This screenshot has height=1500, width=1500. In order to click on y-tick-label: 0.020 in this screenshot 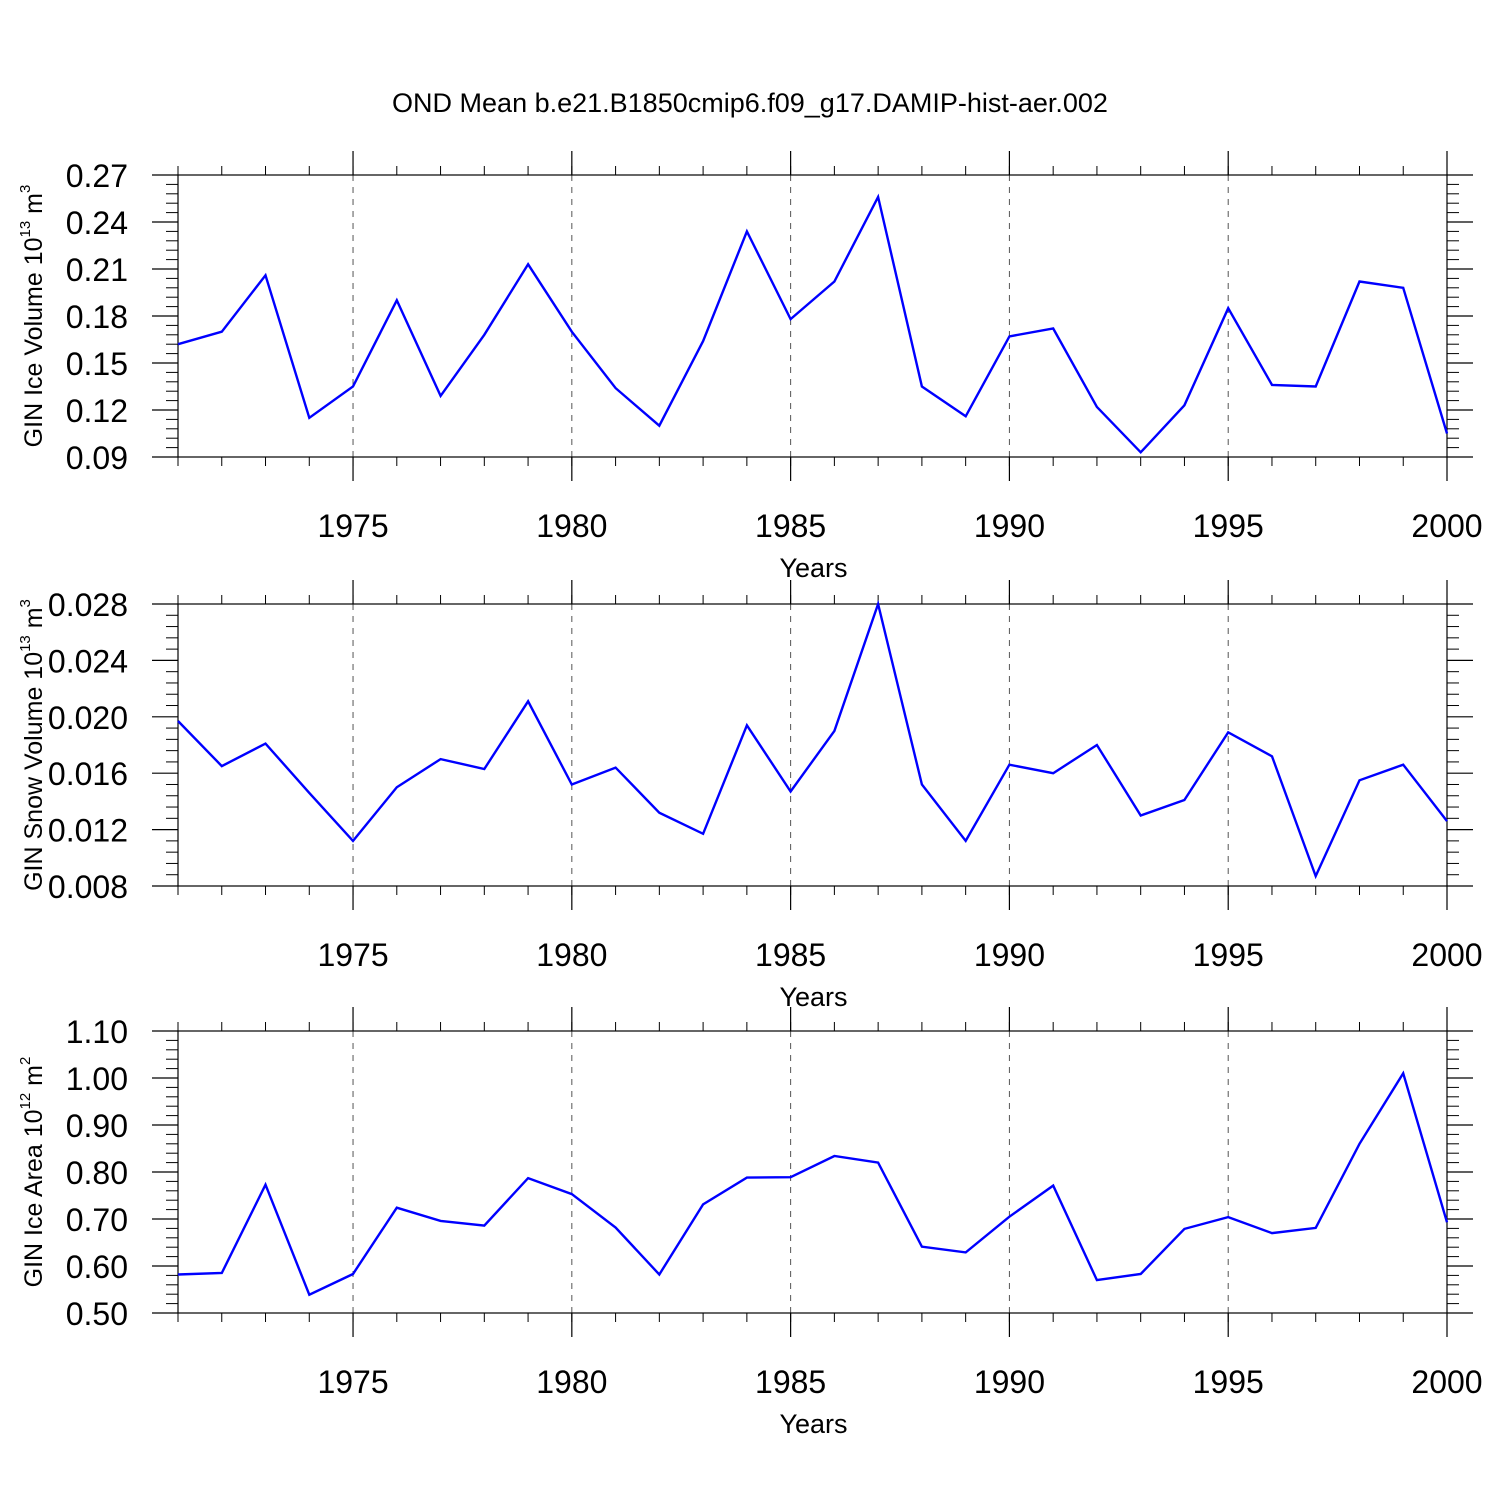, I will do `click(88, 718)`.